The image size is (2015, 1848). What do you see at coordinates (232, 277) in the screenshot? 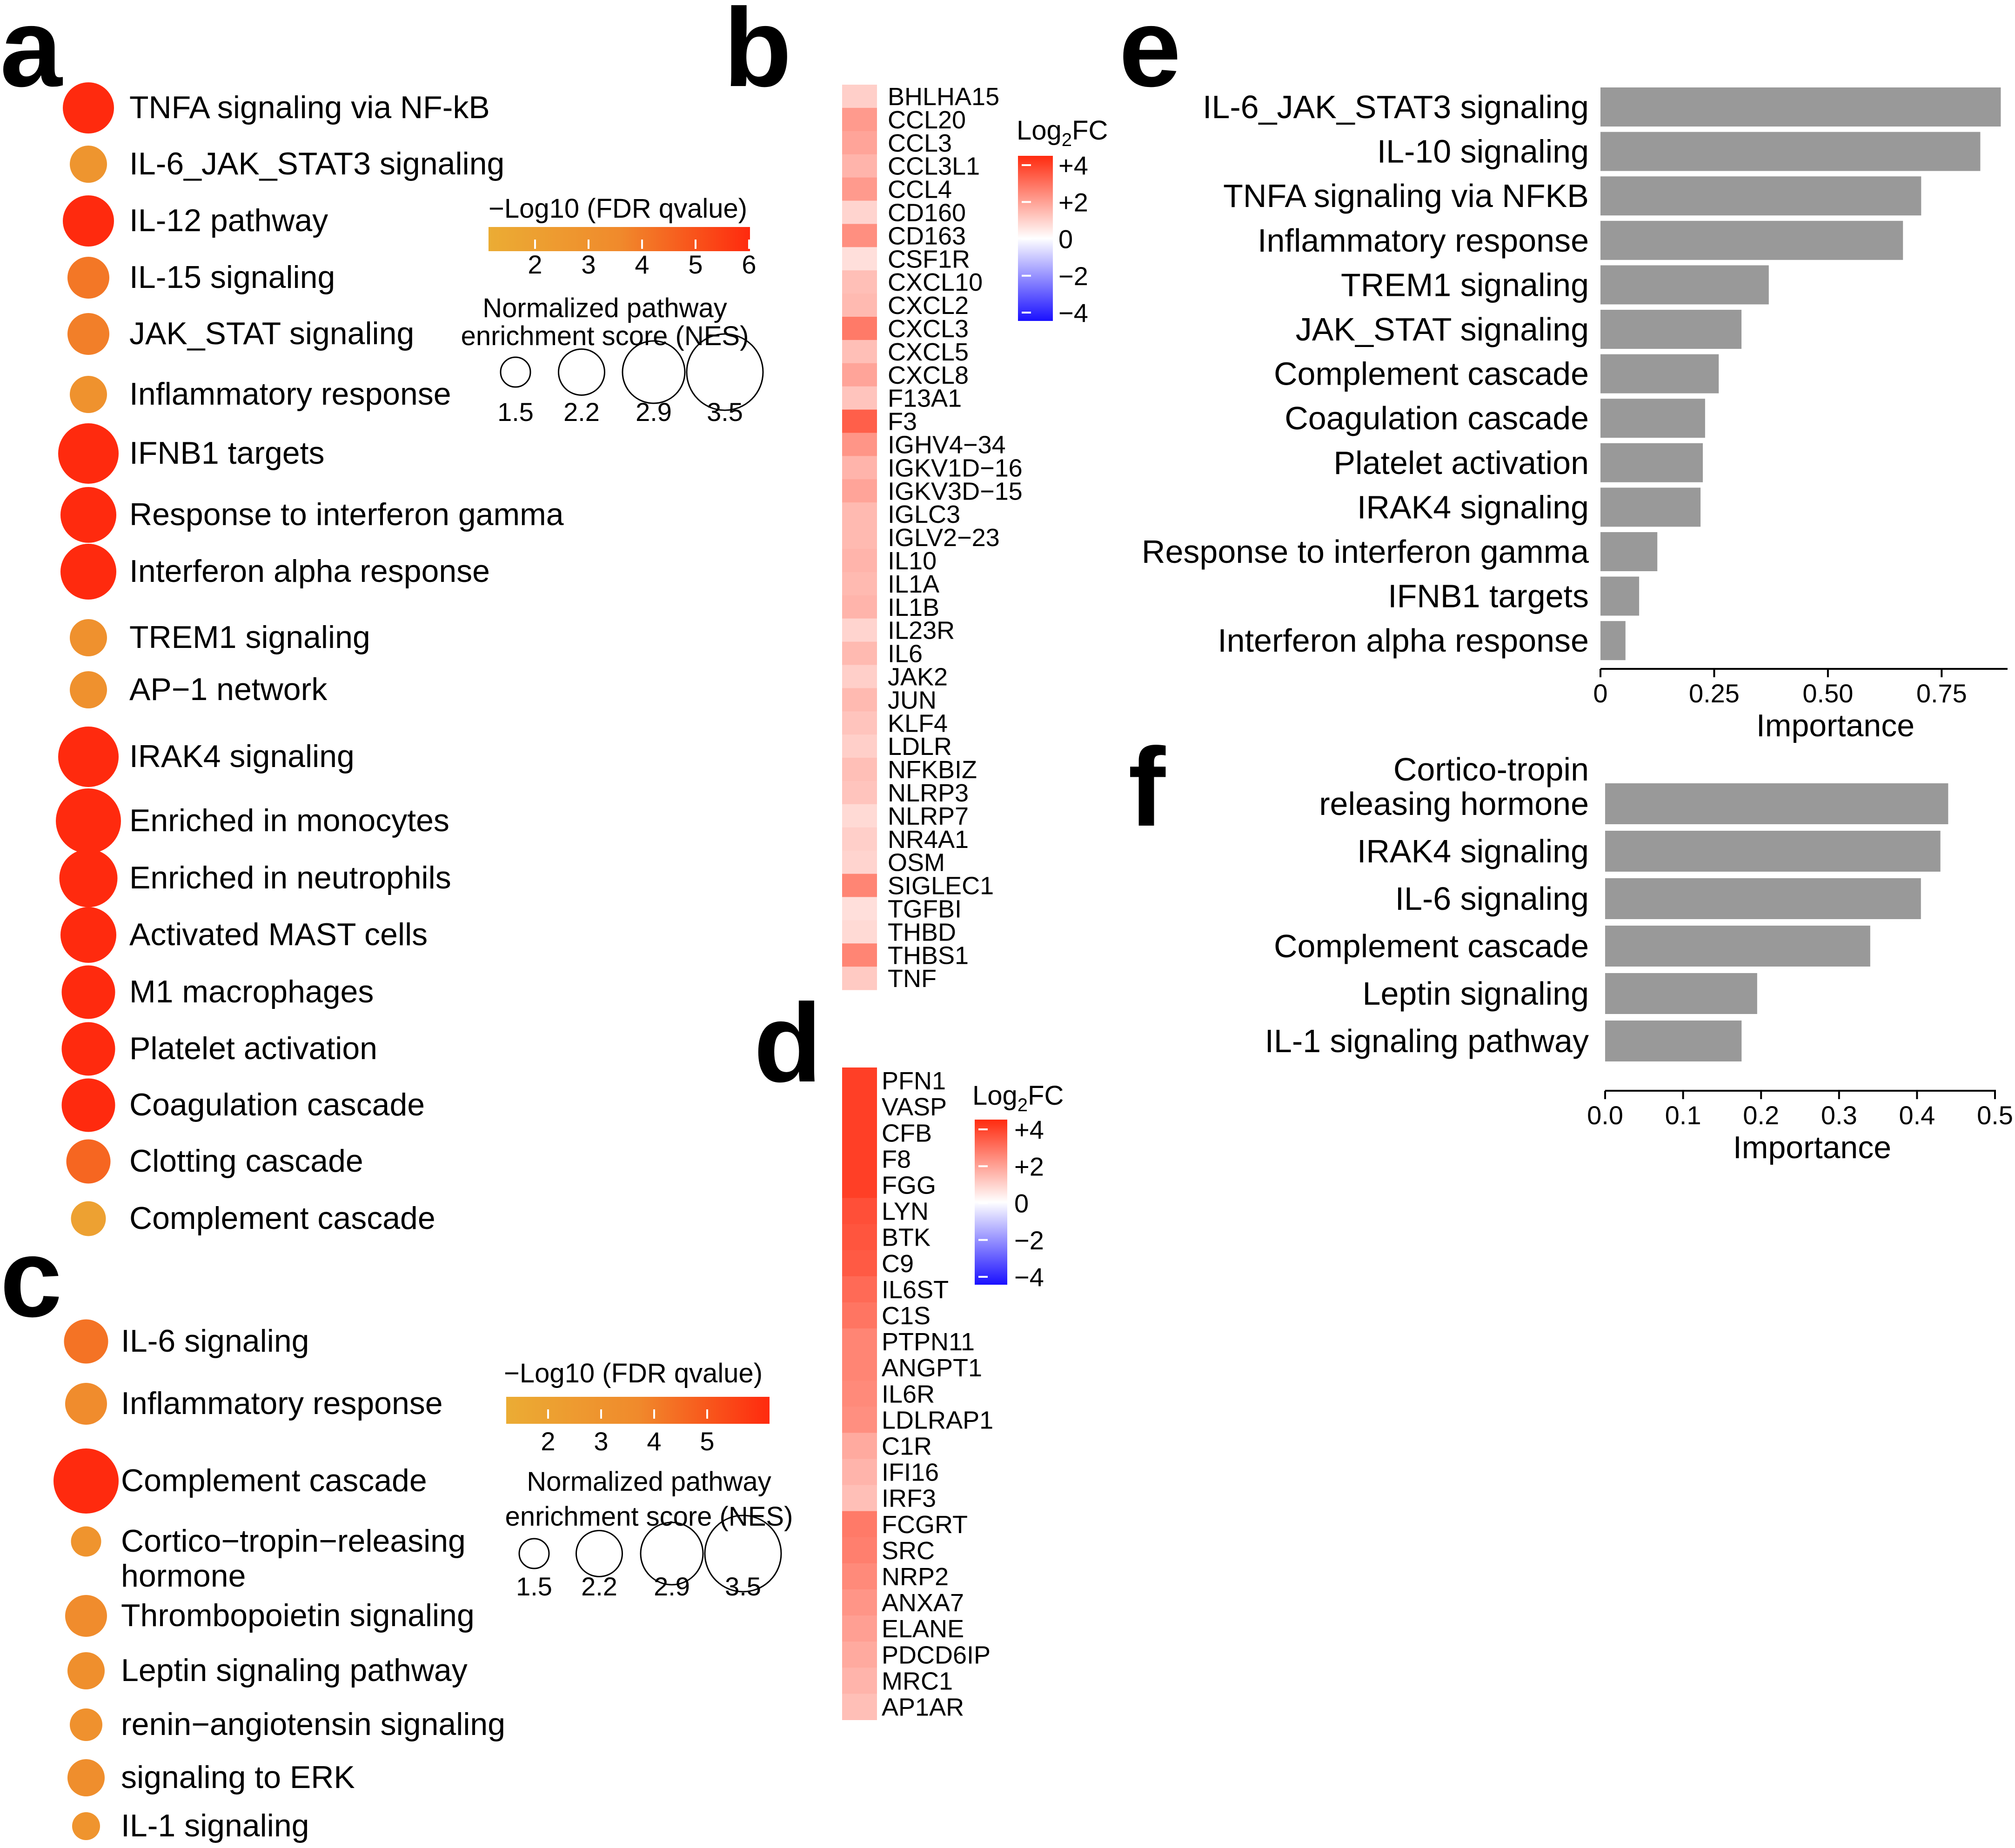
I see `pathway-label: IL-15 signaling` at bounding box center [232, 277].